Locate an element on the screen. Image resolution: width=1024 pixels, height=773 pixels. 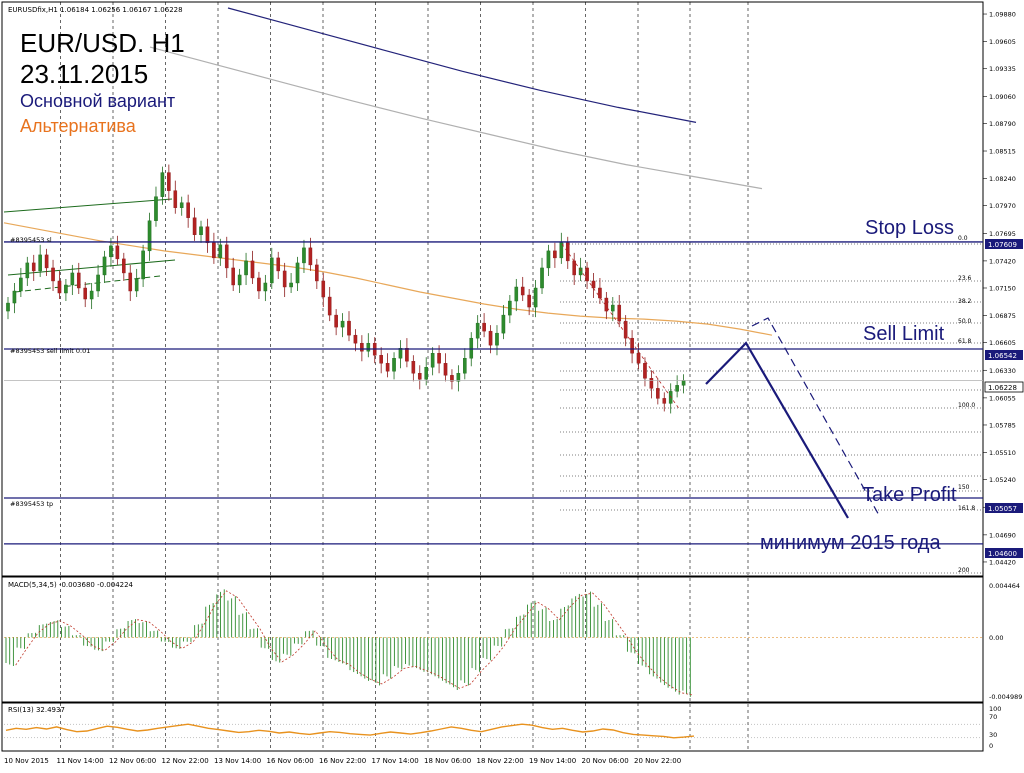
fibo-label: 100.0 is located at coordinates (966, 405).